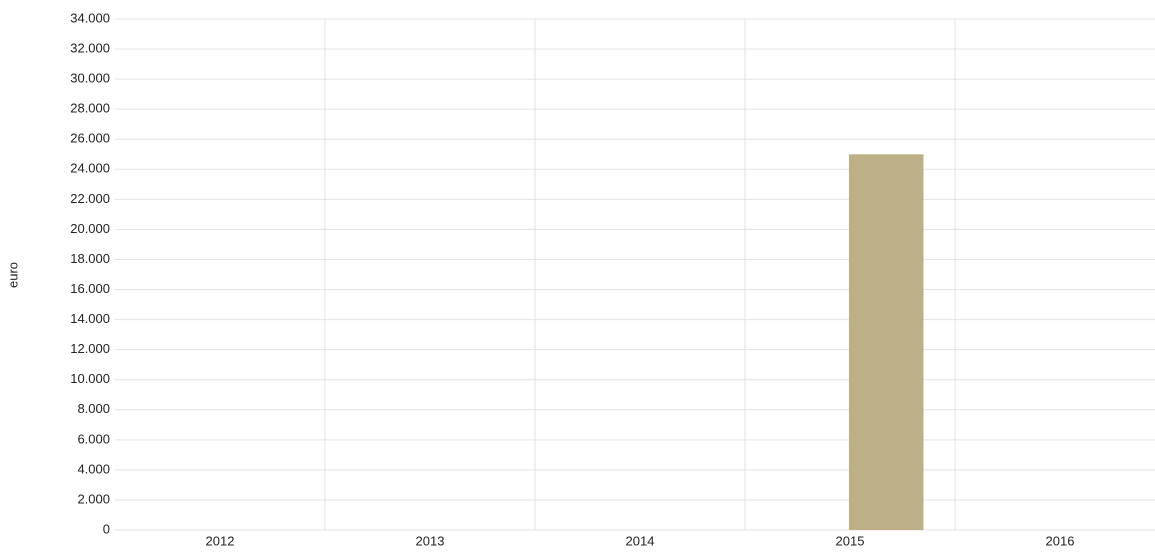  What do you see at coordinates (12, 275) in the screenshot?
I see `y-axis-label: euro` at bounding box center [12, 275].